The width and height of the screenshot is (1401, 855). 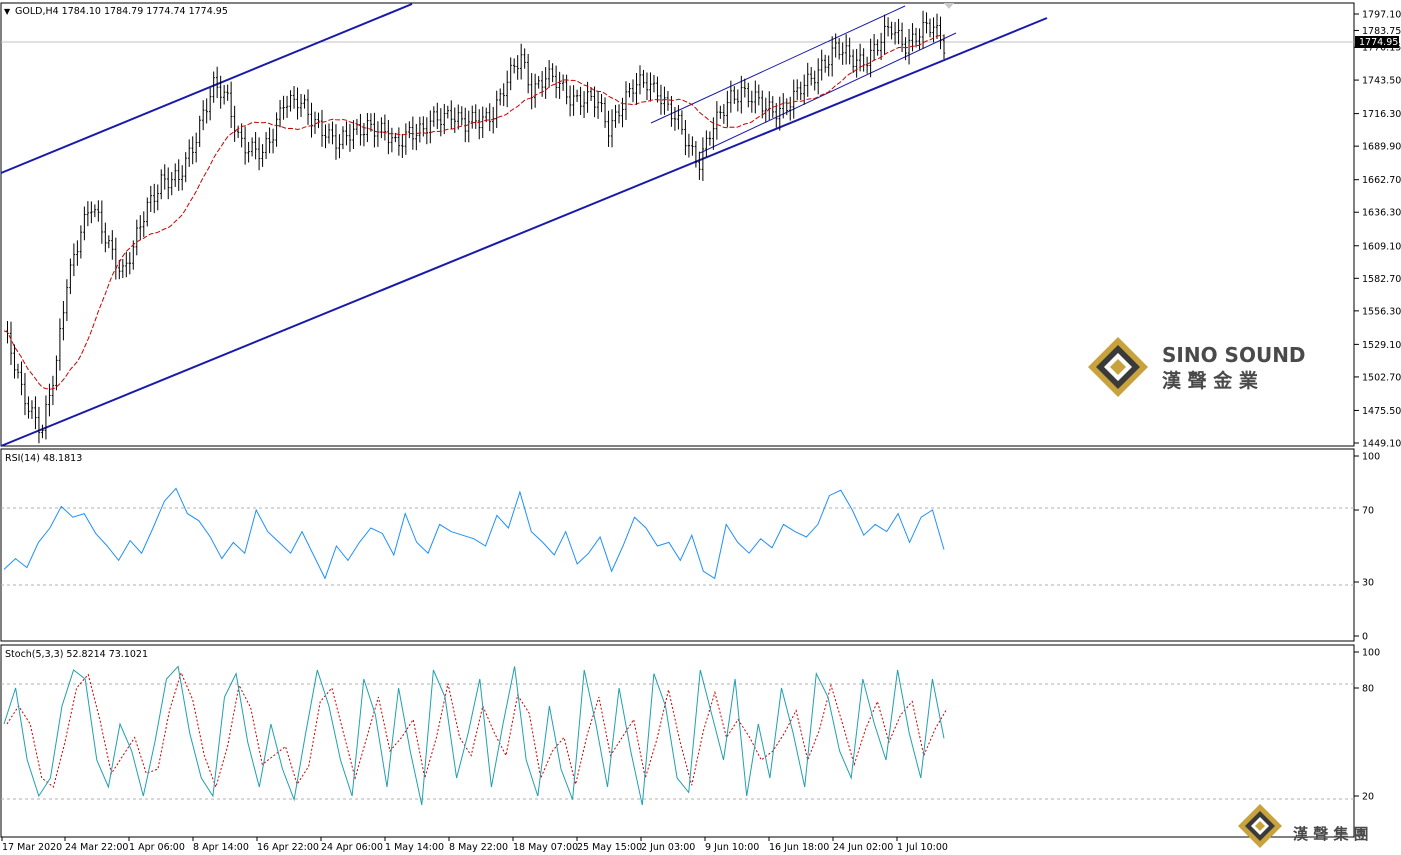 What do you see at coordinates (1381, 246) in the screenshot?
I see `price-tick-label: 1609.10` at bounding box center [1381, 246].